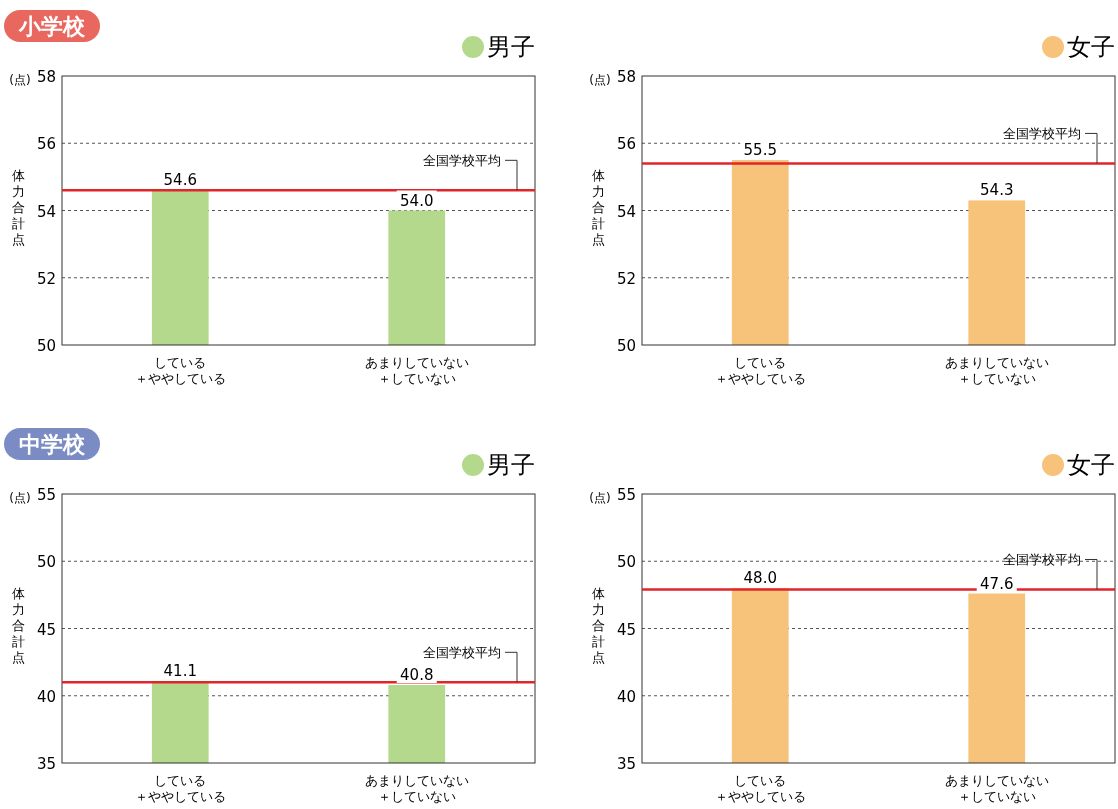  I want to click on data-label: 48.0, so click(760, 578).